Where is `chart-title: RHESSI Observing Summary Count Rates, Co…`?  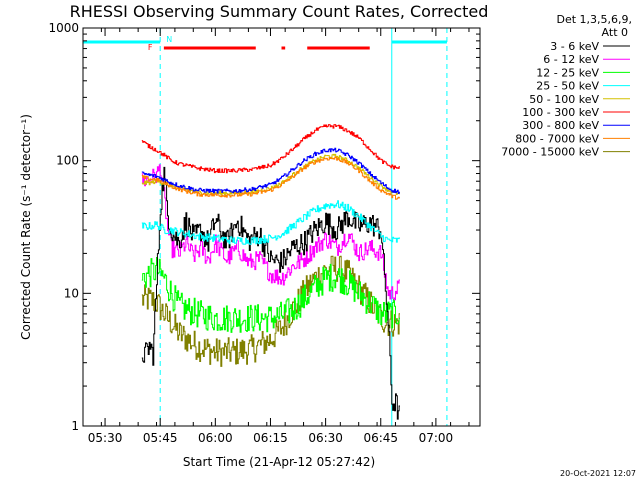 chart-title: RHESSI Observing Summary Count Rates, Co… is located at coordinates (279, 11).